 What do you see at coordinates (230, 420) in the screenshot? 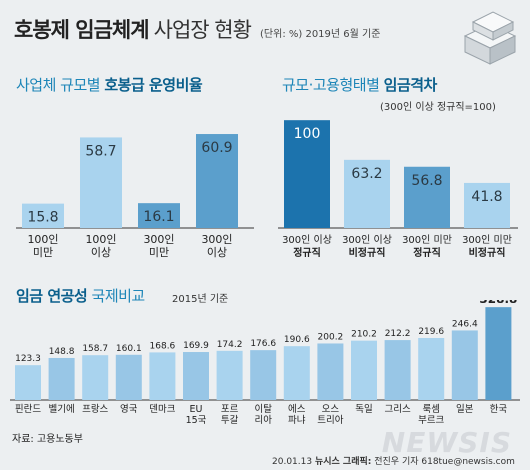
I see `chart3-category-label: 투갈` at bounding box center [230, 420].